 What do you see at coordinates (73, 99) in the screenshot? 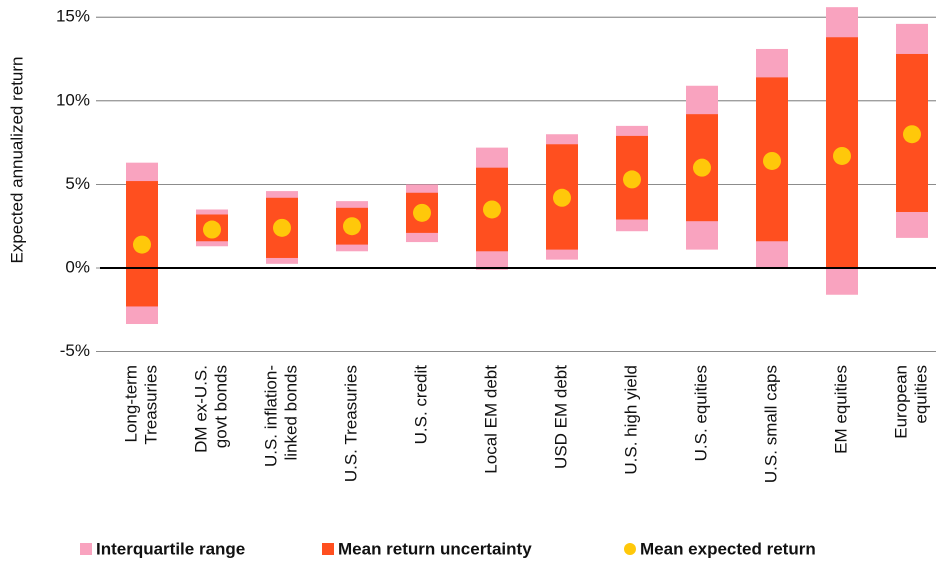
I see `y-tick-label: 10%` at bounding box center [73, 99].